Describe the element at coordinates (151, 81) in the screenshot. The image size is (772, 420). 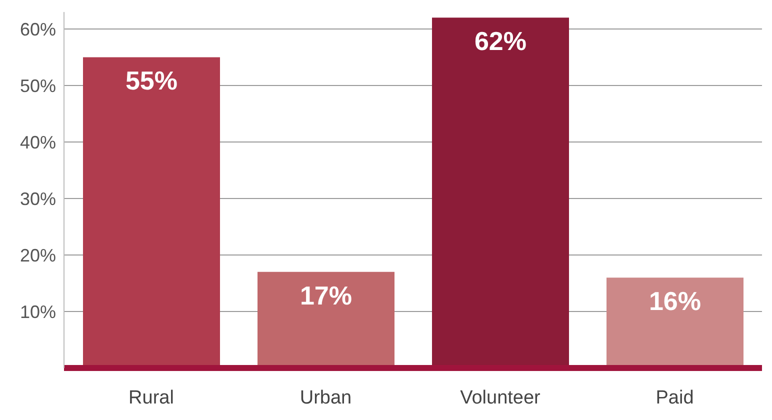
I see `data-label: 55%` at that location.